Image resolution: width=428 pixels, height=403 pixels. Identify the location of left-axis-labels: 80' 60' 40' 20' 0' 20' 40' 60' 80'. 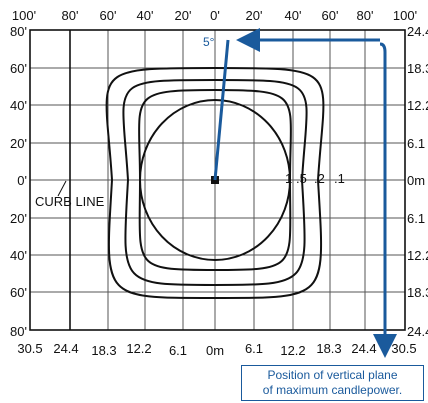
(18, 181).